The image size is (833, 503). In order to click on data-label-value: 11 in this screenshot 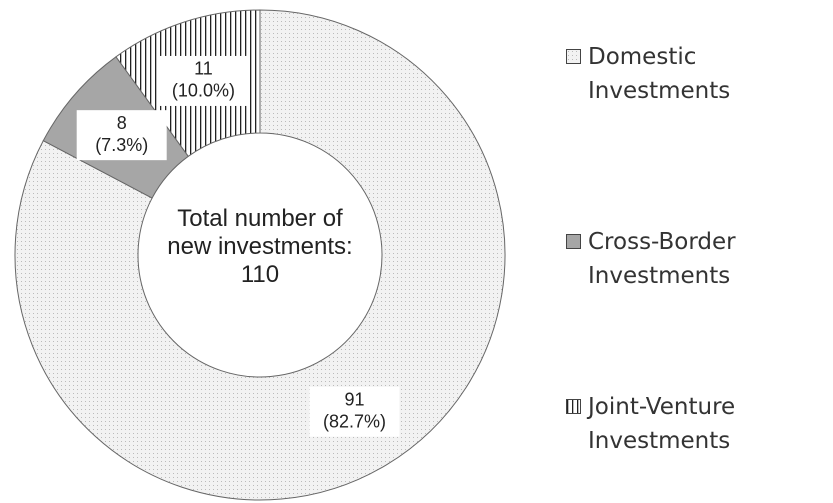, I will do `click(203, 69)`.